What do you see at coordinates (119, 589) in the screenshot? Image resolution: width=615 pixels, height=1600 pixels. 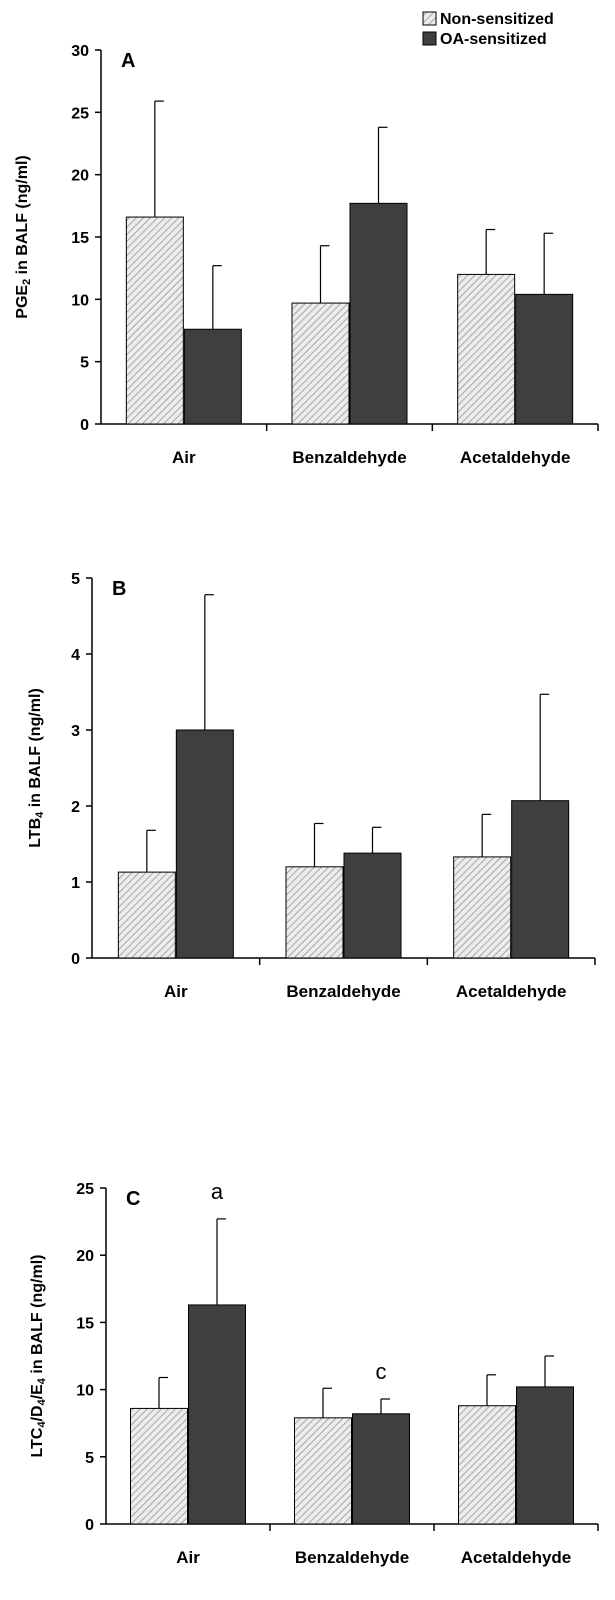 I see `panel-letter: B` at bounding box center [119, 589].